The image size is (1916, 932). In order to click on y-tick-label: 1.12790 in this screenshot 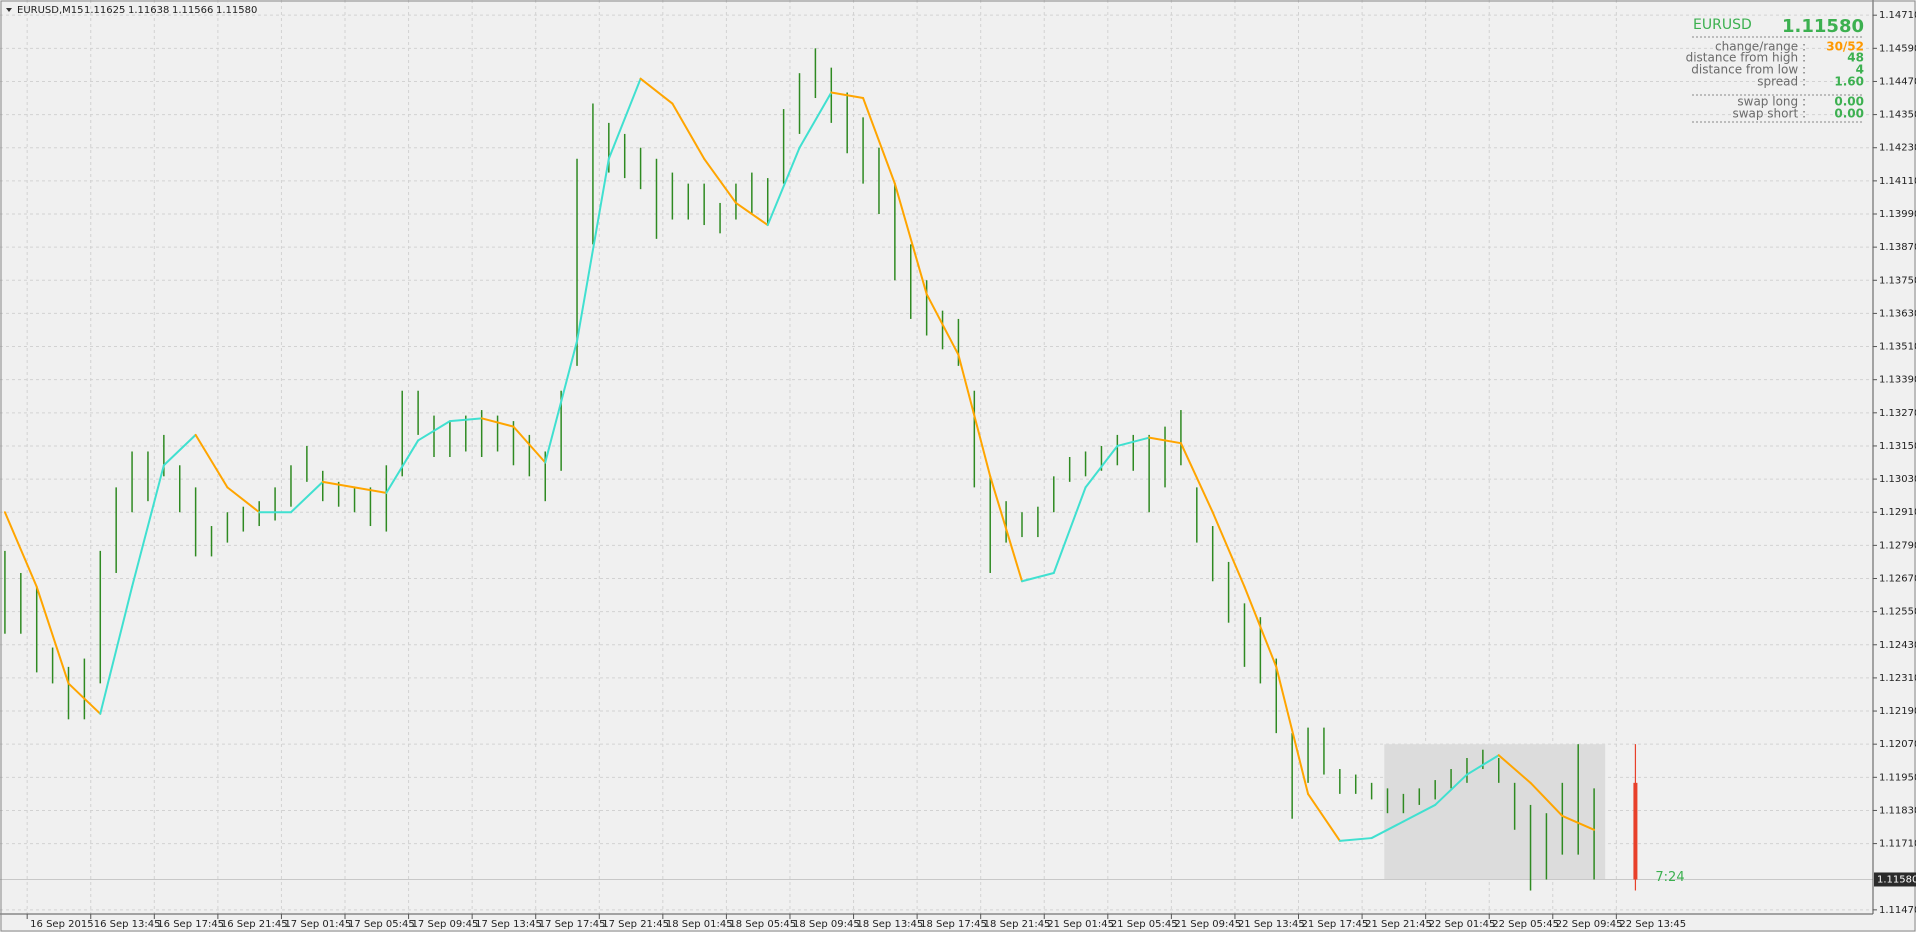, I will do `click(1897, 545)`.